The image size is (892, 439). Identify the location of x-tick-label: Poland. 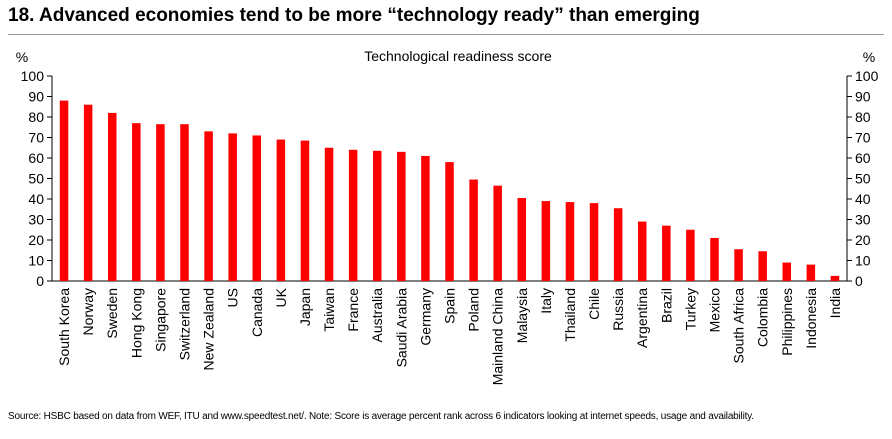
(474, 310).